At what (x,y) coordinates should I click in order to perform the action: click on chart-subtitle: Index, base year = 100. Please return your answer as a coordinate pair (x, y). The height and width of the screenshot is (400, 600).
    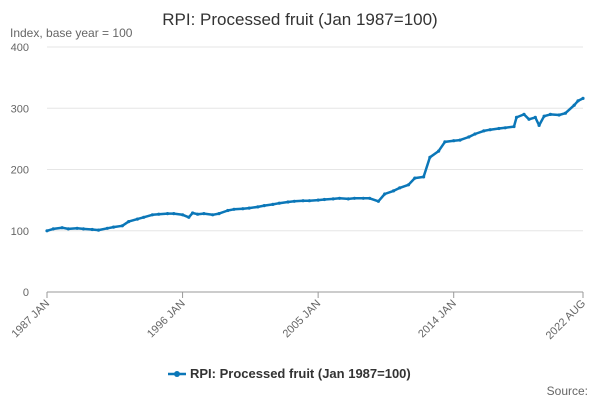
    Looking at the image, I should click on (71, 33).